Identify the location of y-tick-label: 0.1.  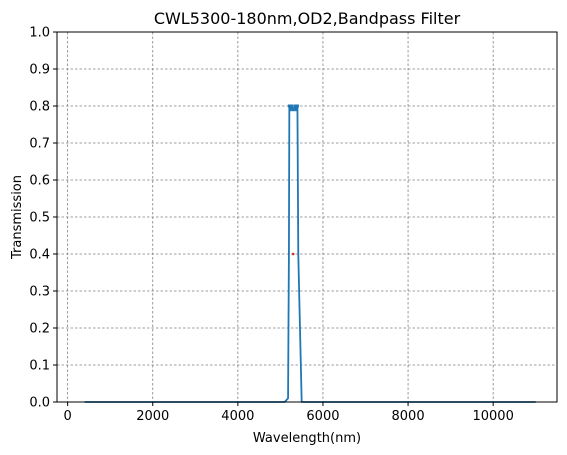
(39, 366).